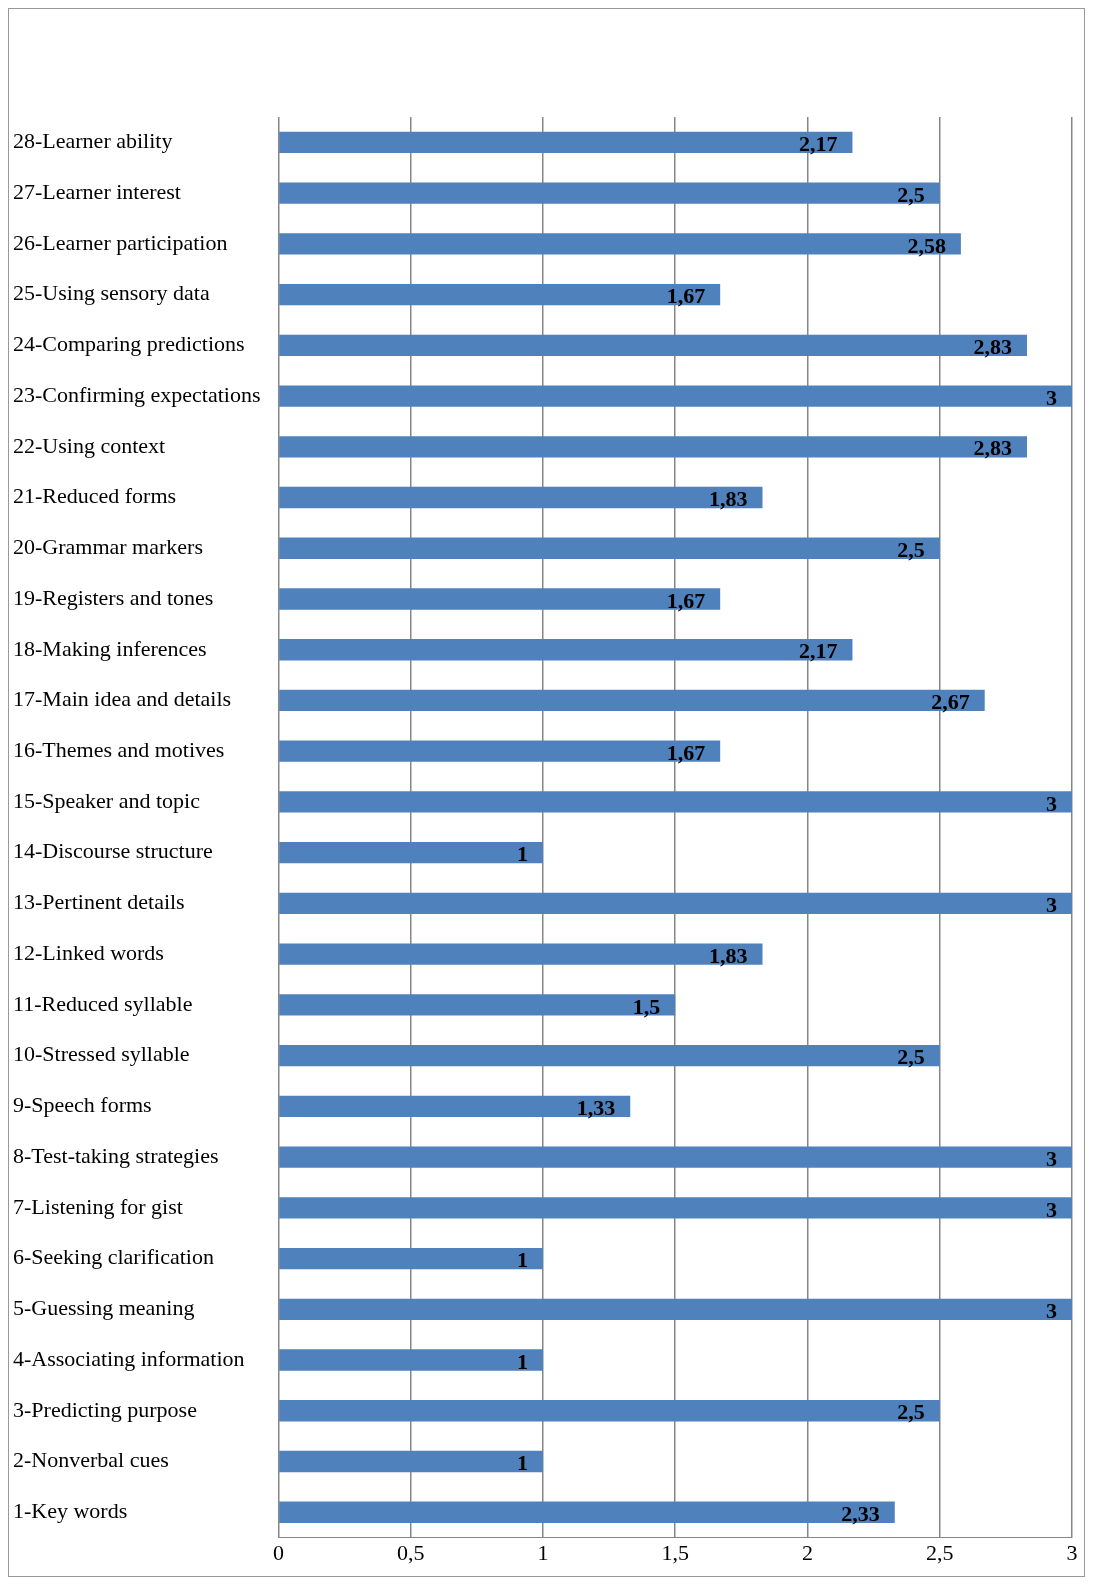 The width and height of the screenshot is (1093, 1585). What do you see at coordinates (108, 547) in the screenshot?
I see `y-tick-label: 20-Grammar markers` at bounding box center [108, 547].